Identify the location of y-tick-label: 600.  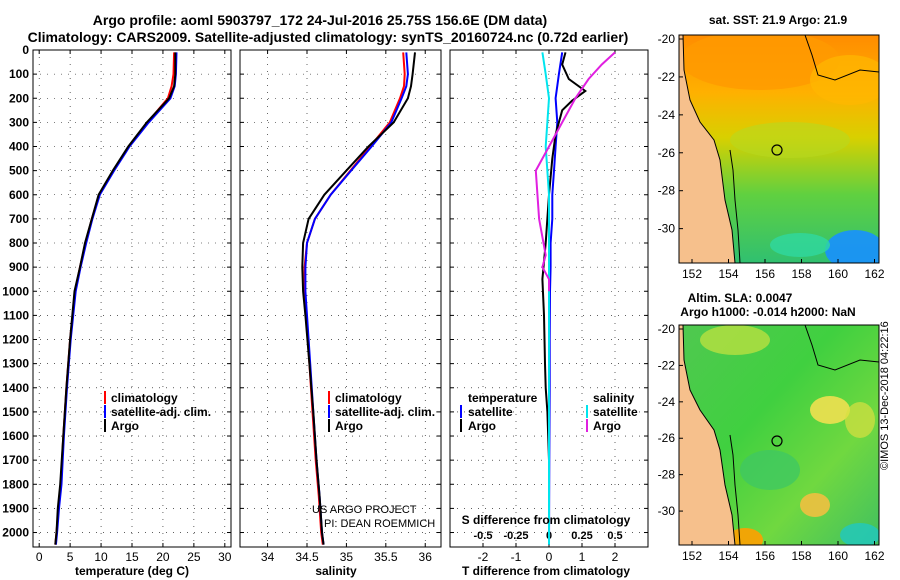
(19, 195).